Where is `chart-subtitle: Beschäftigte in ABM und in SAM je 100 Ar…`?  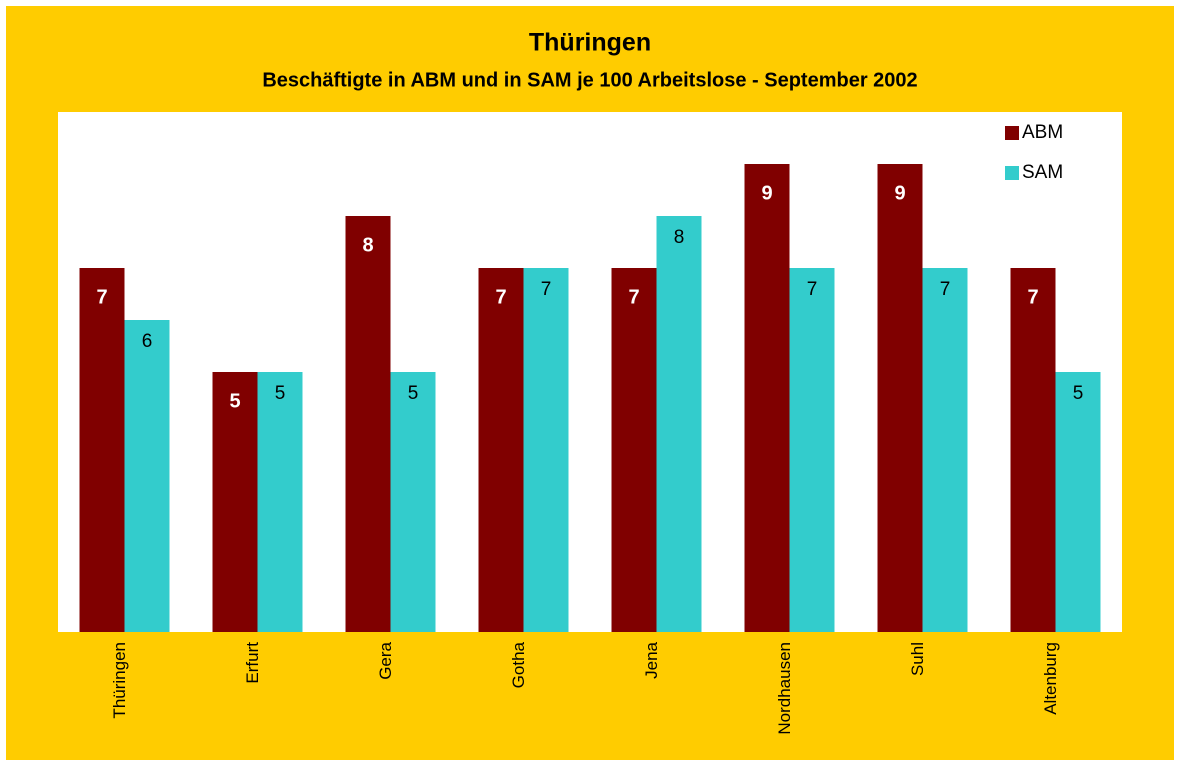
chart-subtitle: Beschäftigte in ABM und in SAM je 100 Ar… is located at coordinates (589, 80).